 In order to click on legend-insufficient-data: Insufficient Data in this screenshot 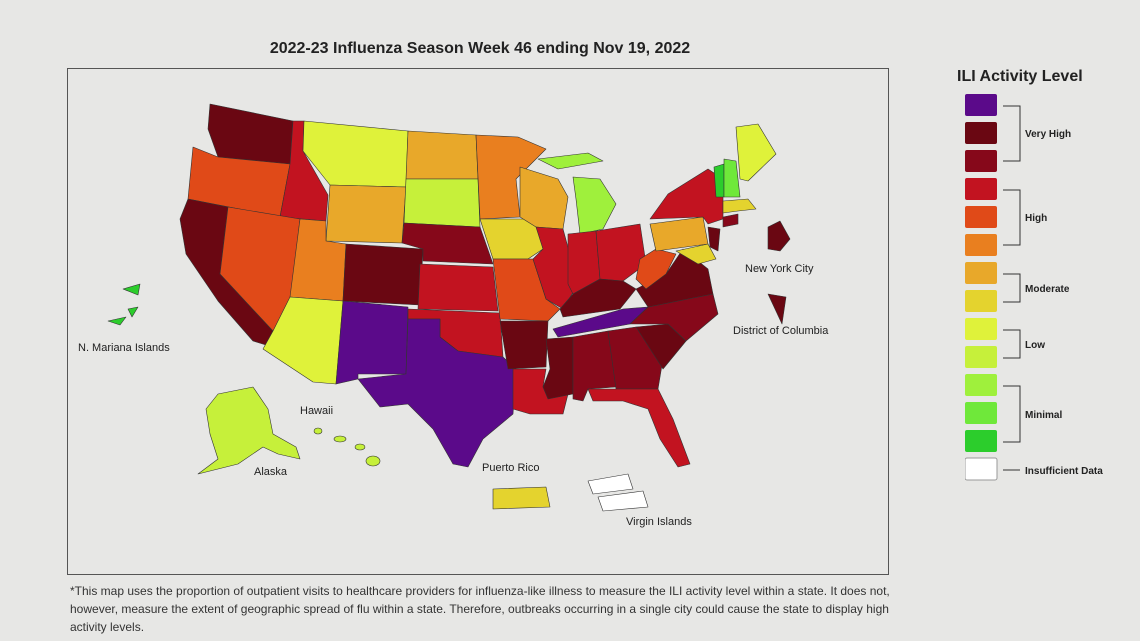, I will do `click(1064, 471)`.